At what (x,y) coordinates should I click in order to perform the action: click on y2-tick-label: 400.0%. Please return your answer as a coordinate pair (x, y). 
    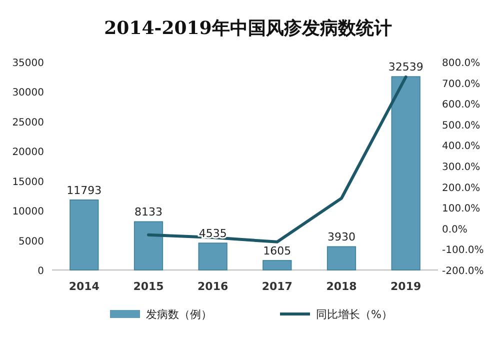
    Looking at the image, I should click on (461, 146).